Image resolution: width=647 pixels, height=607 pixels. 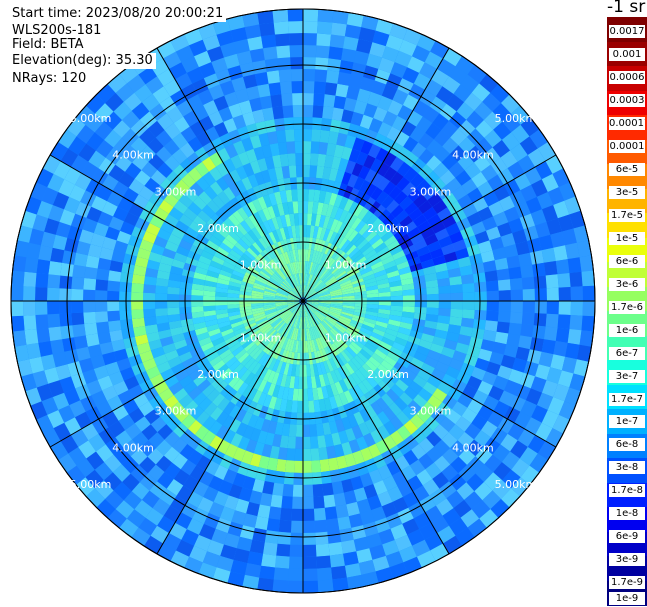 I want to click on colorbar-unit: -1 sr, so click(x=626, y=8).